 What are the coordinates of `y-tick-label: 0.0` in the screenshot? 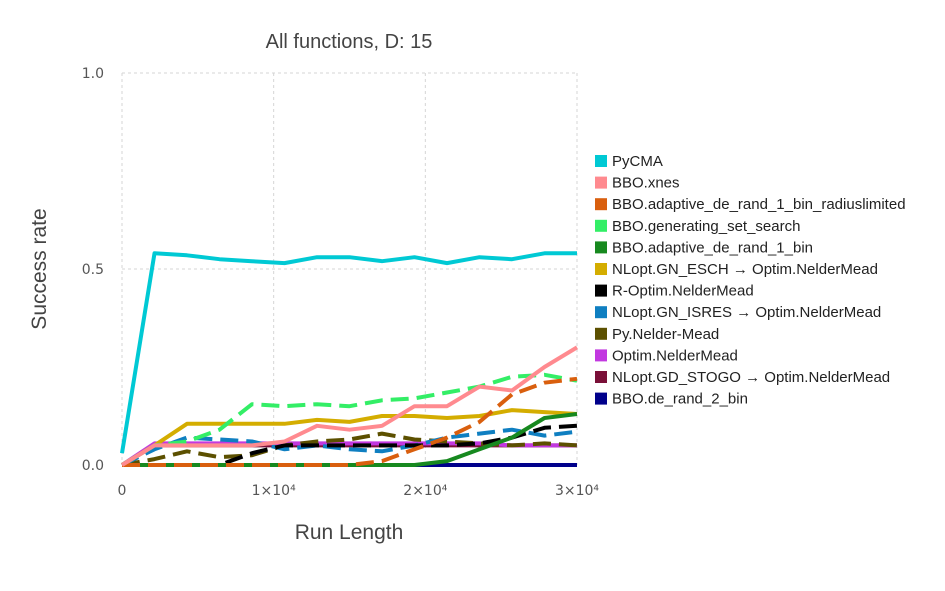 It's located at (93, 466).